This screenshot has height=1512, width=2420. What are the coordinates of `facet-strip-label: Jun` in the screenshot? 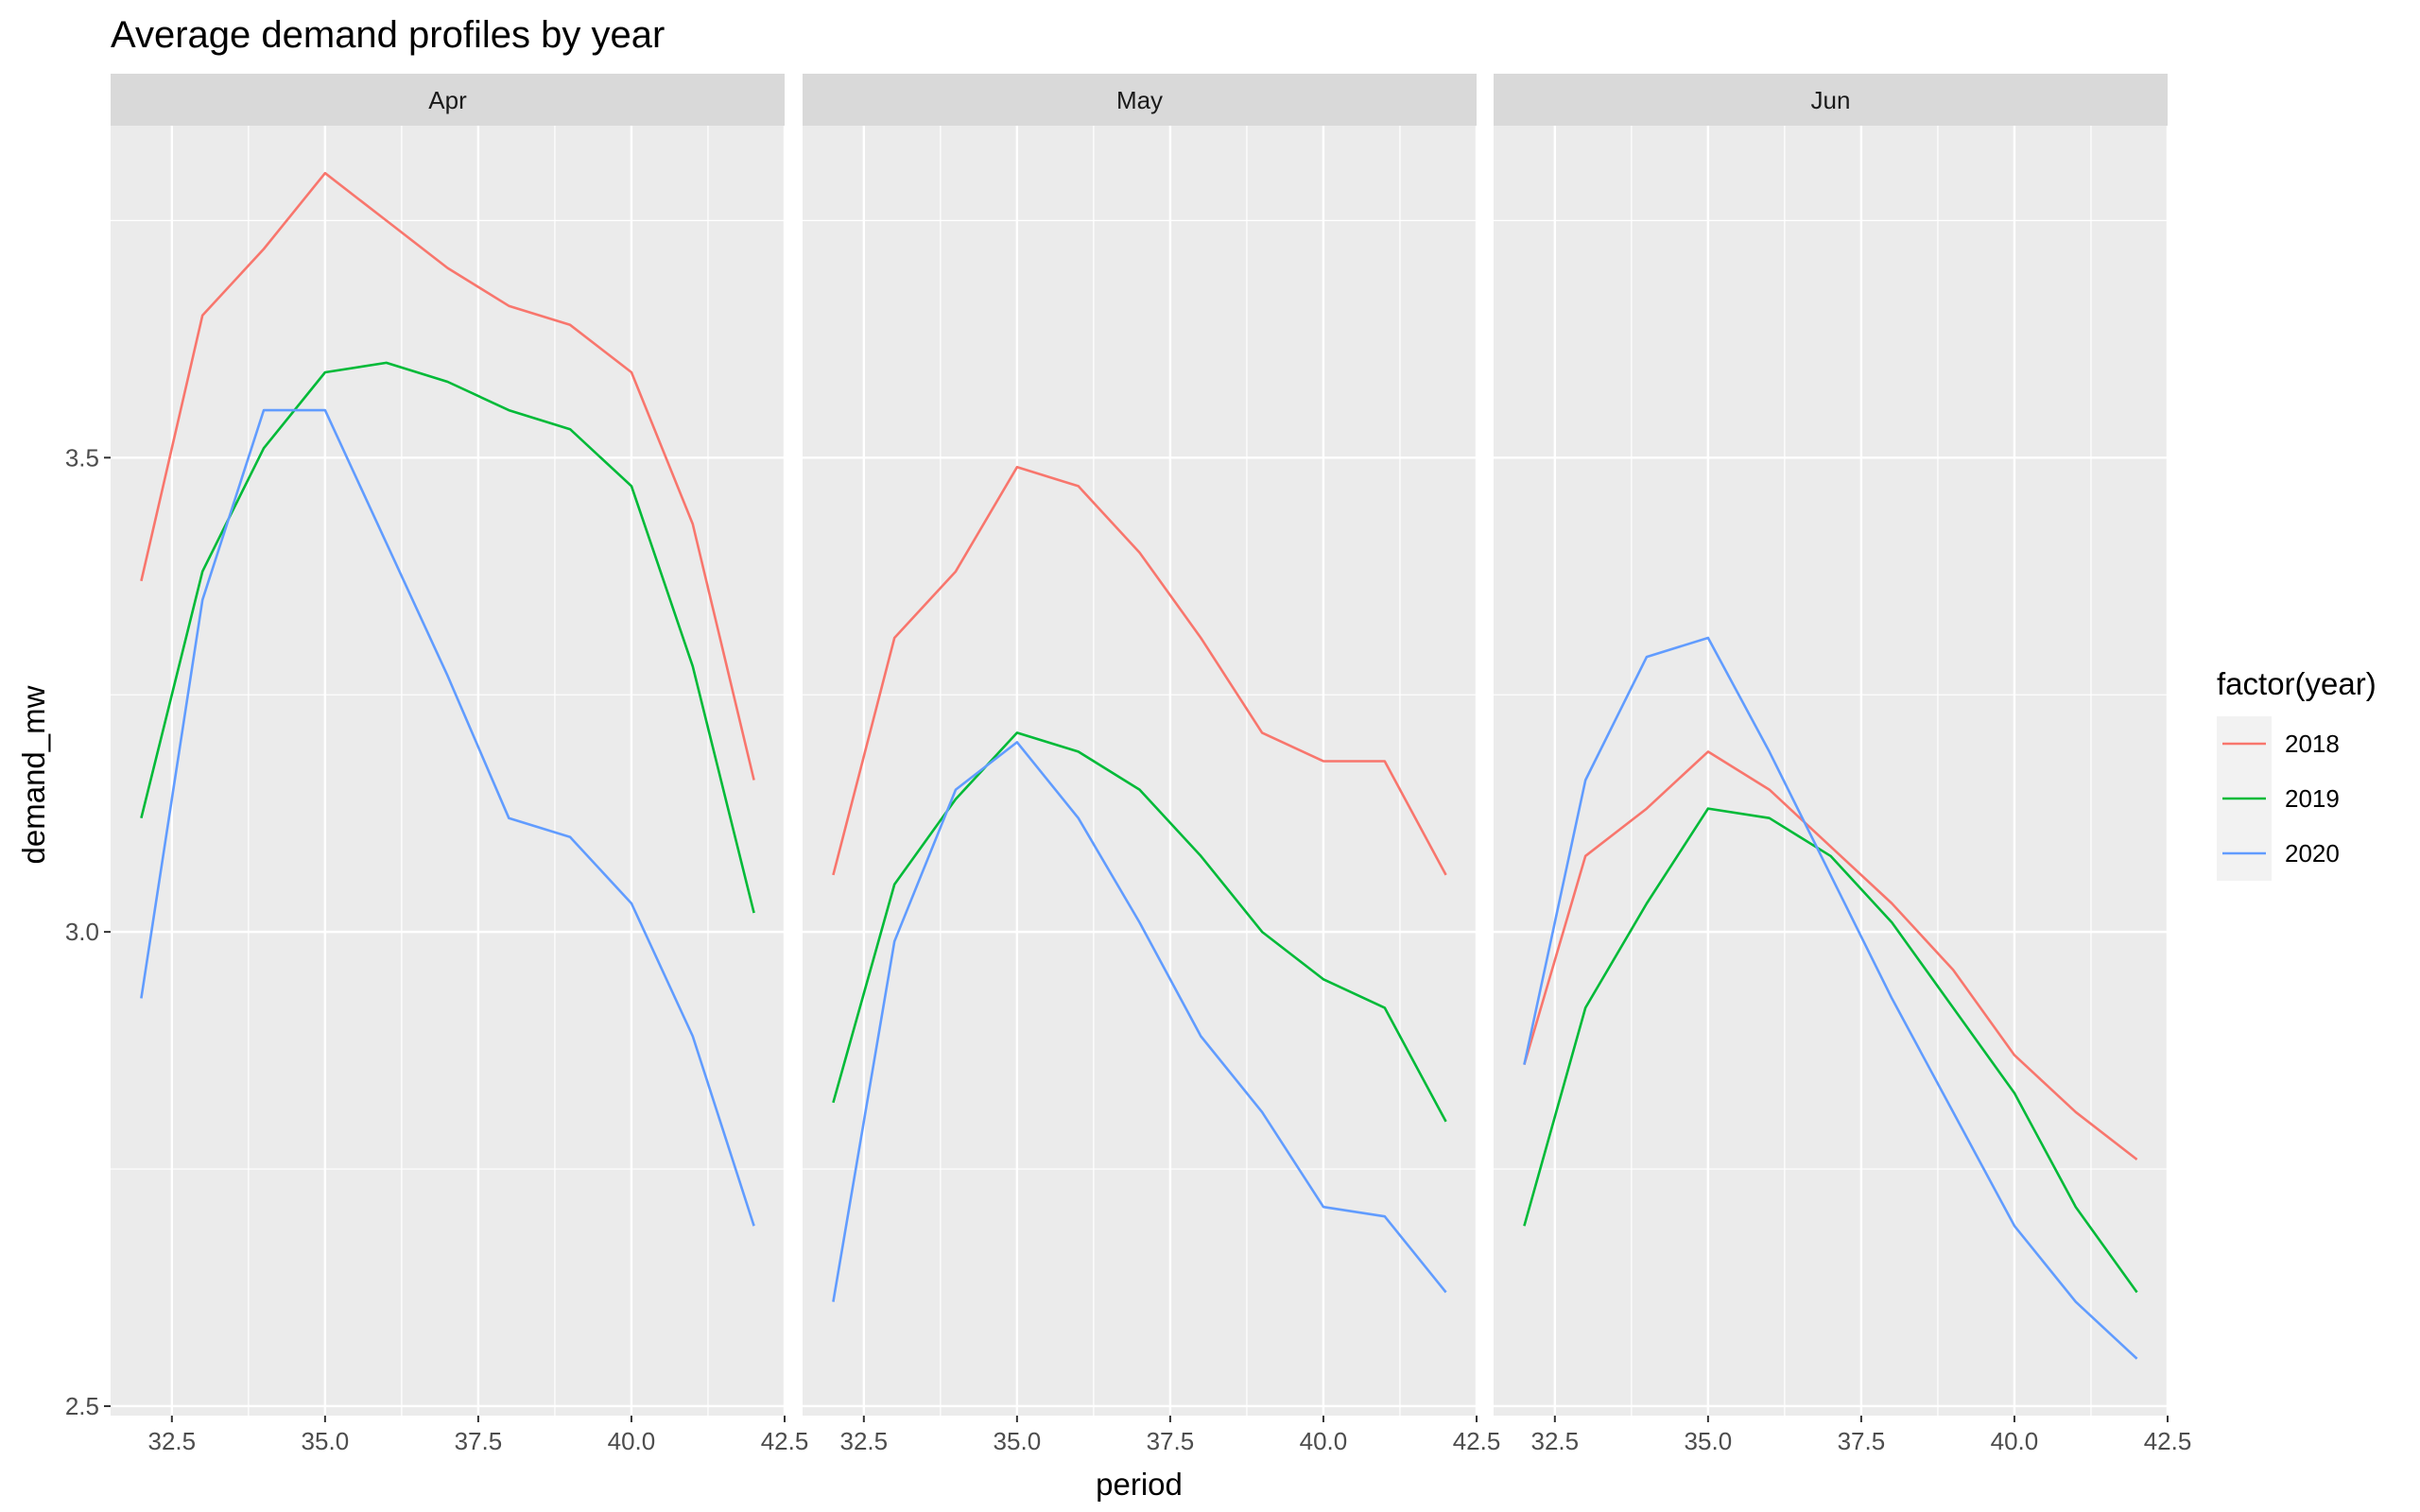 It's located at (1831, 100).